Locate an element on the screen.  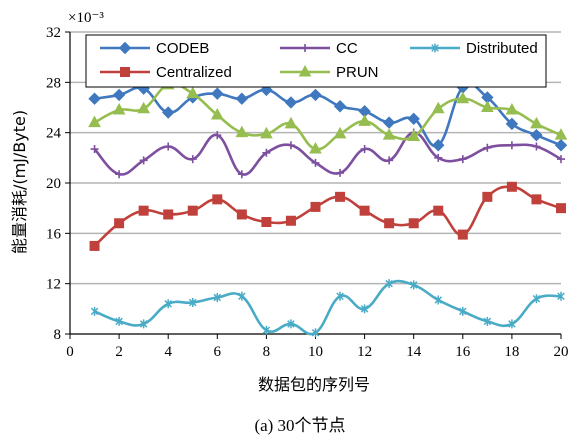
y-tick-label-24: 24 is located at coordinates (54, 134).